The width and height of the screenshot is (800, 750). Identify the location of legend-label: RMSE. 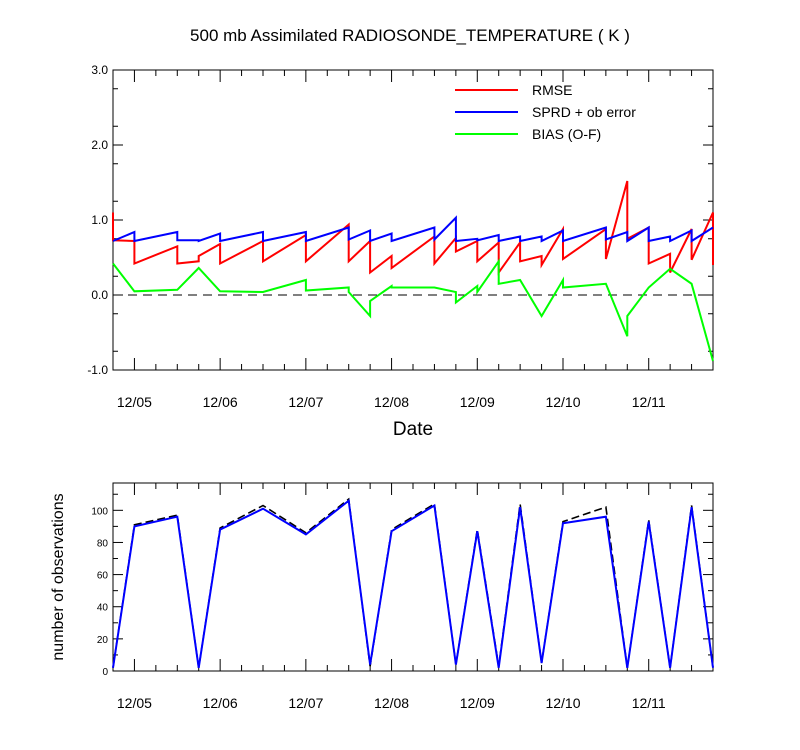
(552, 90).